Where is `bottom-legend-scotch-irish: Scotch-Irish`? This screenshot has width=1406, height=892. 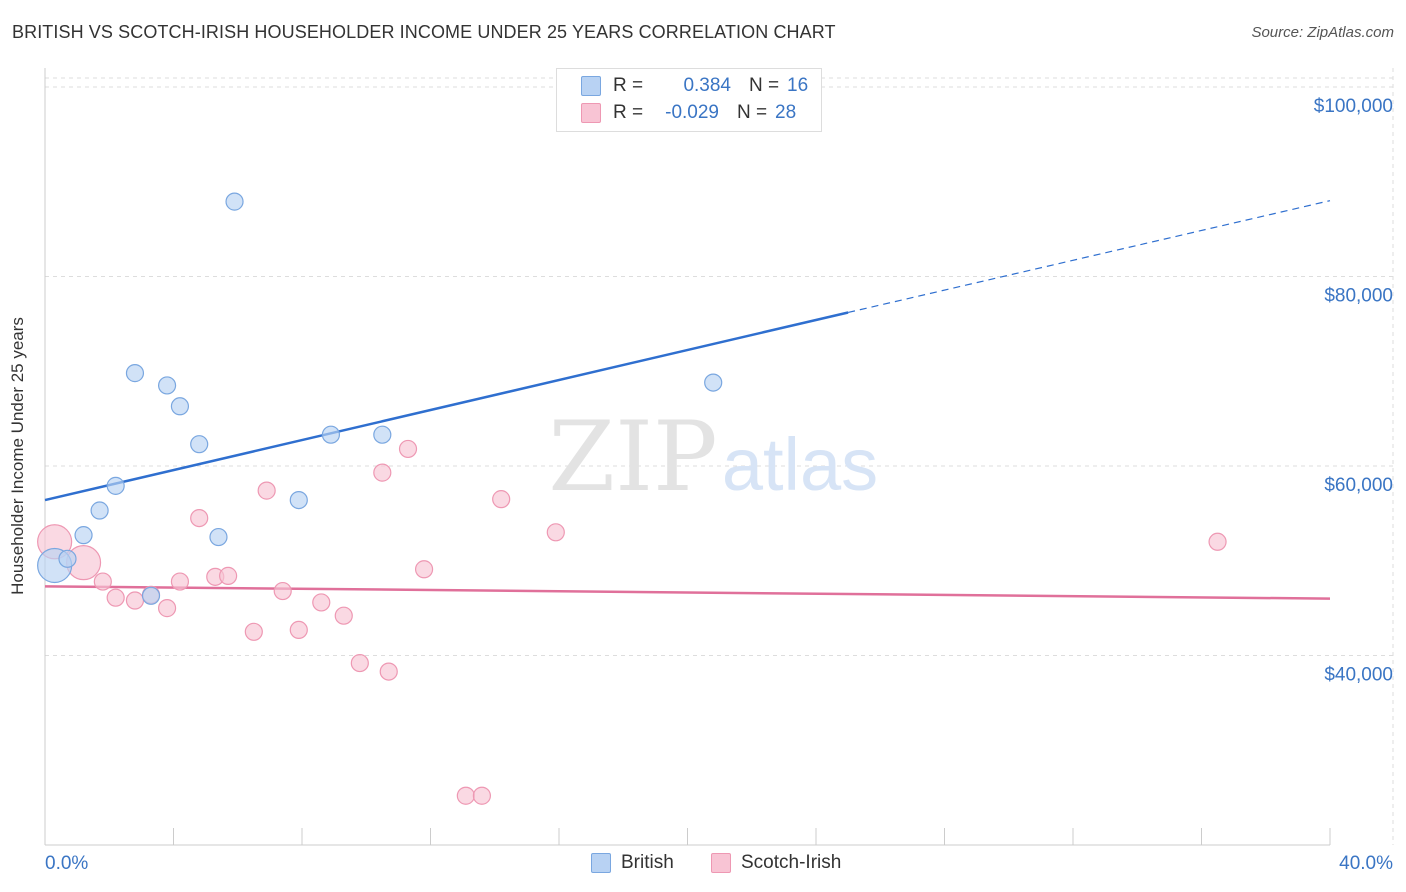 bottom-legend-scotch-irish: Scotch-Irish is located at coordinates (776, 863).